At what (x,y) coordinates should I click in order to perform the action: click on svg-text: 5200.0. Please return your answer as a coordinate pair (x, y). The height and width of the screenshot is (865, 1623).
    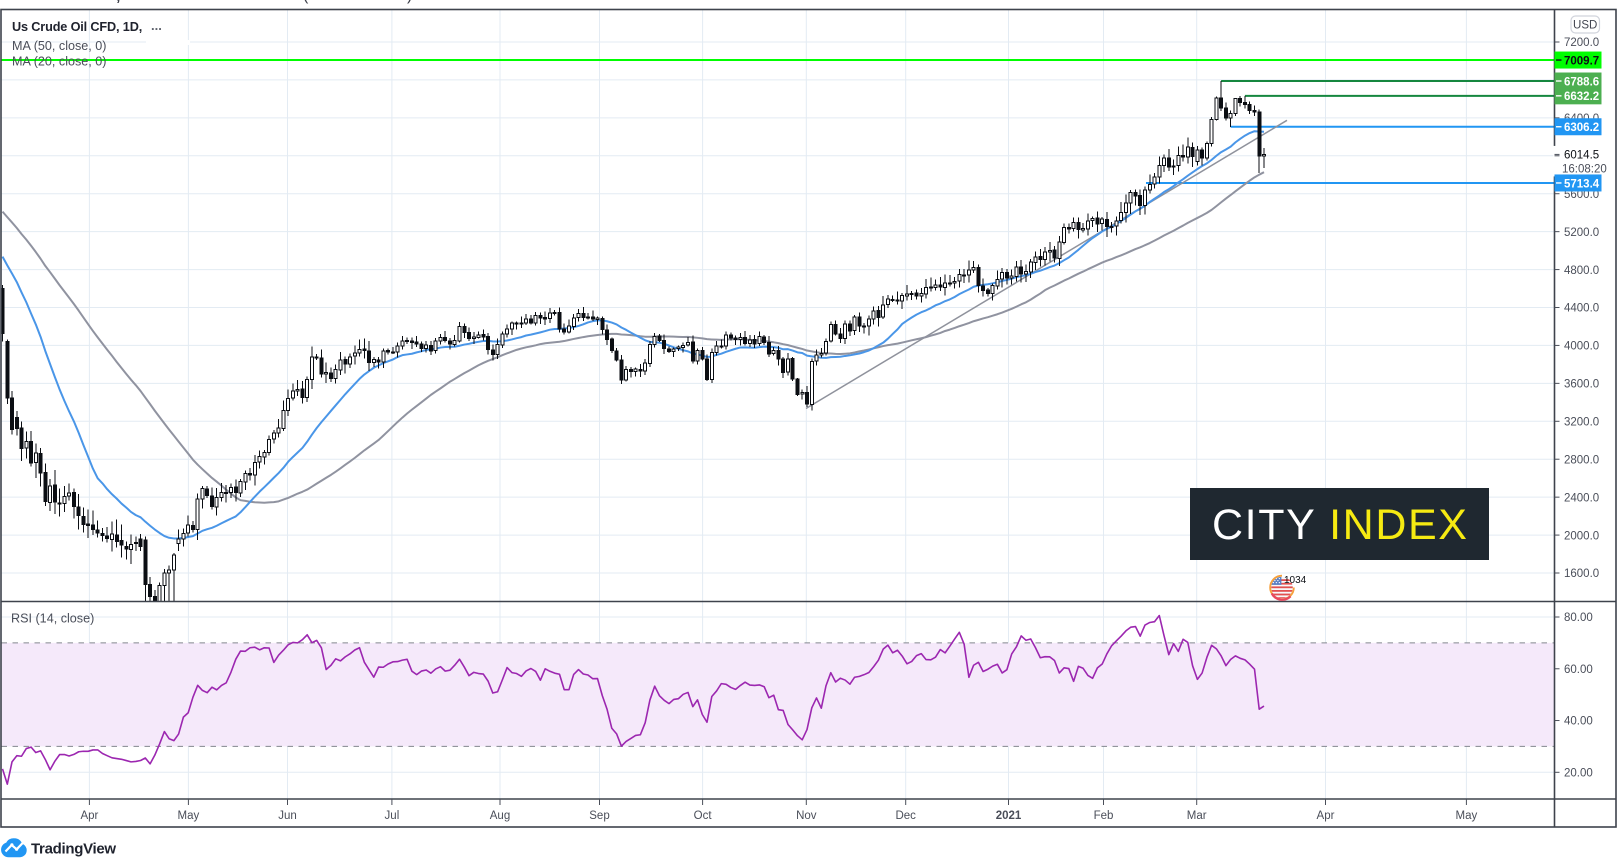
    Looking at the image, I should click on (1581, 233).